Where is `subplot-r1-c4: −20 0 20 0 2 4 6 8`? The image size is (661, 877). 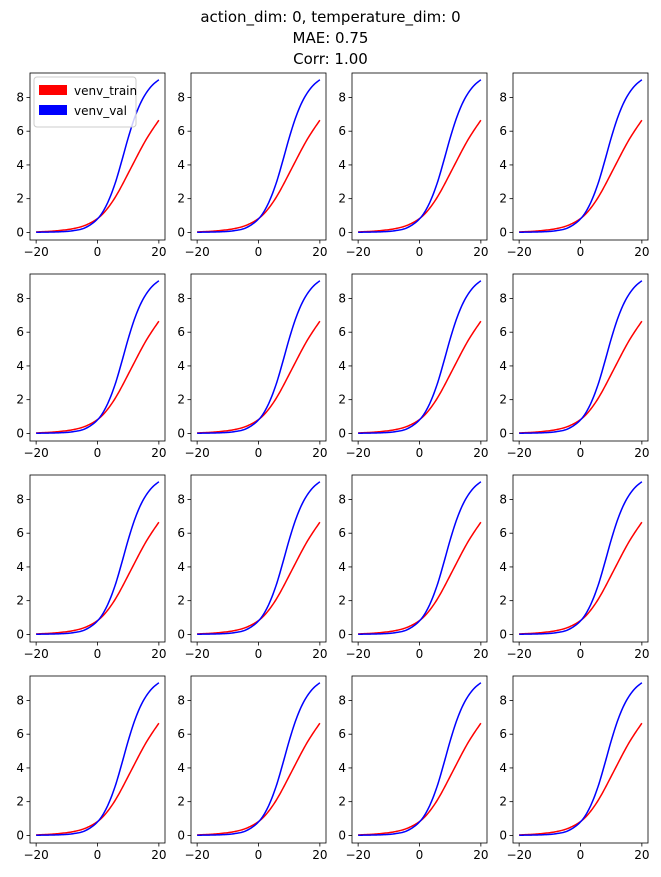
subplot-r1-c4: −20 0 20 0 2 4 6 8 is located at coordinates (574, 165).